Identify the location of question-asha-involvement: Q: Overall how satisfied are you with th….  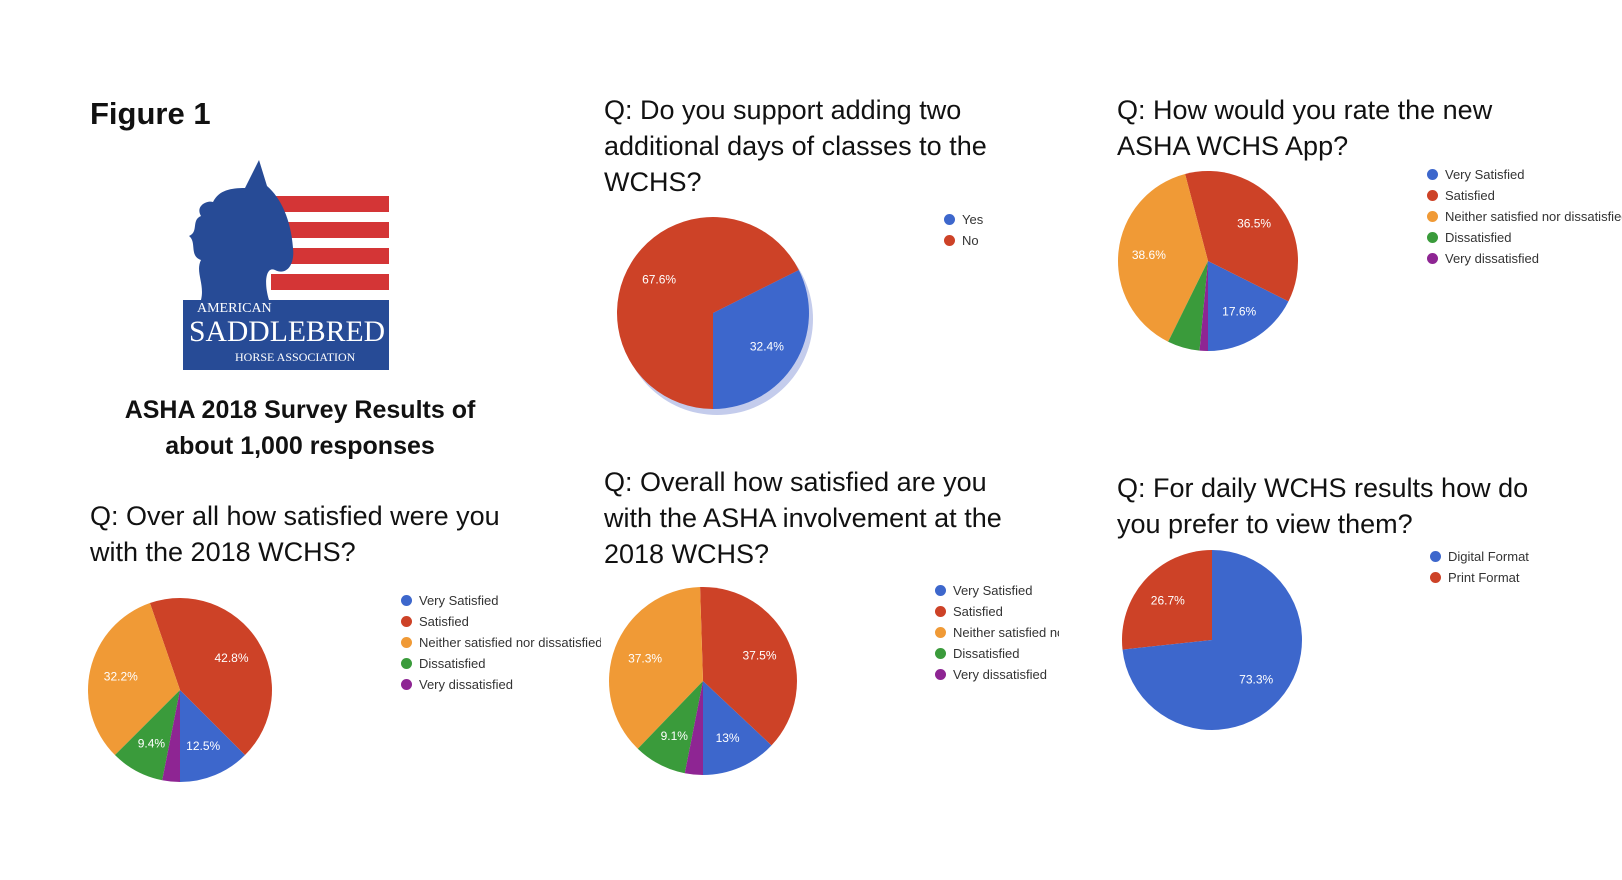
(803, 518).